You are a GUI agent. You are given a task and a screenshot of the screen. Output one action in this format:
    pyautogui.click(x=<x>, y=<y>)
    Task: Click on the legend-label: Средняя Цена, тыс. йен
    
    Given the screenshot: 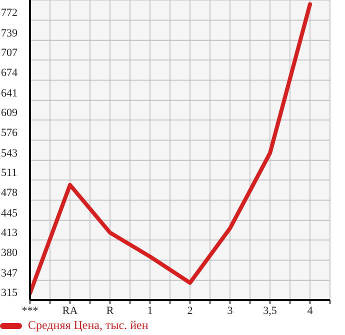 What is the action you would take?
    pyautogui.click(x=88, y=325)
    